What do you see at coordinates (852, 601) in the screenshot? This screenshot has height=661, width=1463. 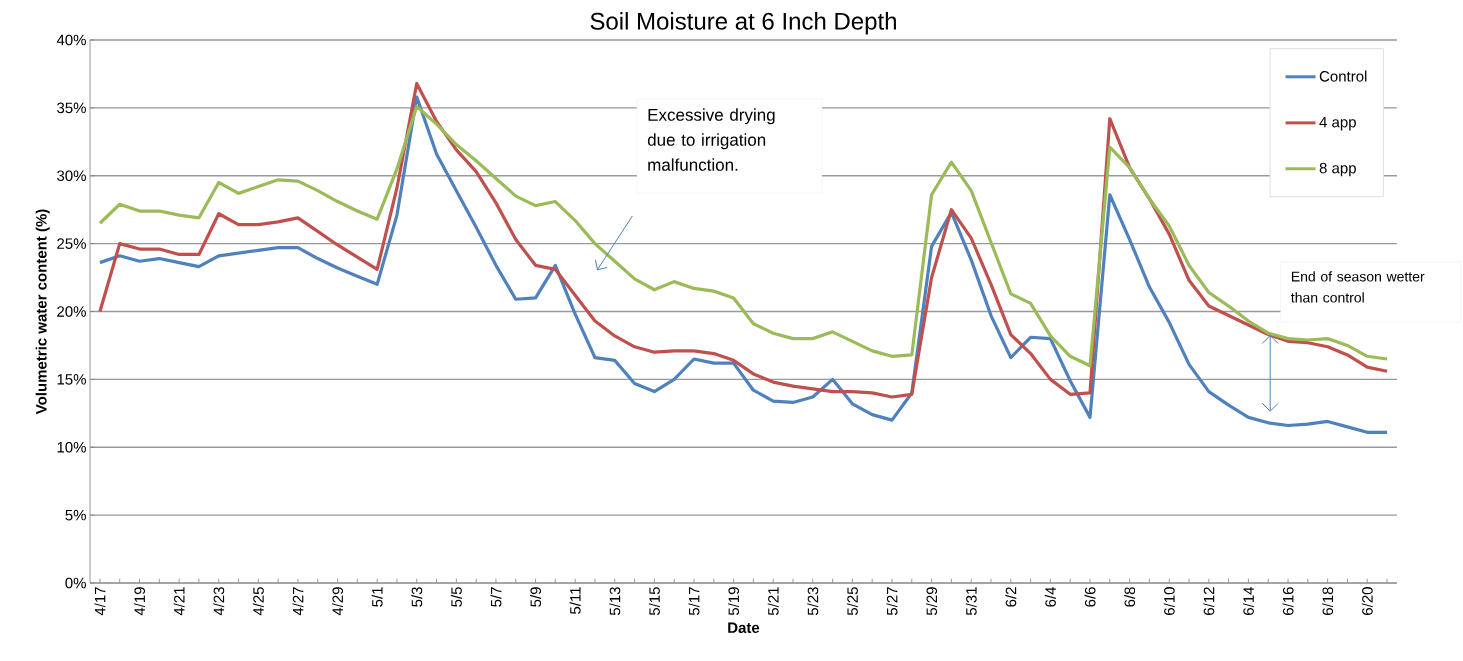 I see `x-tick-label: 5/25` at bounding box center [852, 601].